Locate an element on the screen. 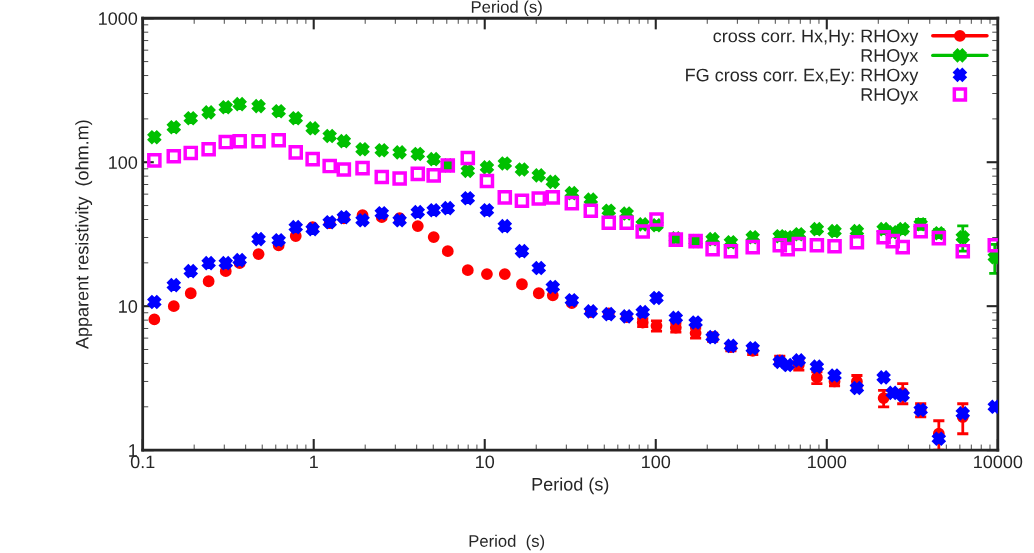 The width and height of the screenshot is (1034, 553). x-tick-label: 1 is located at coordinates (314, 462).